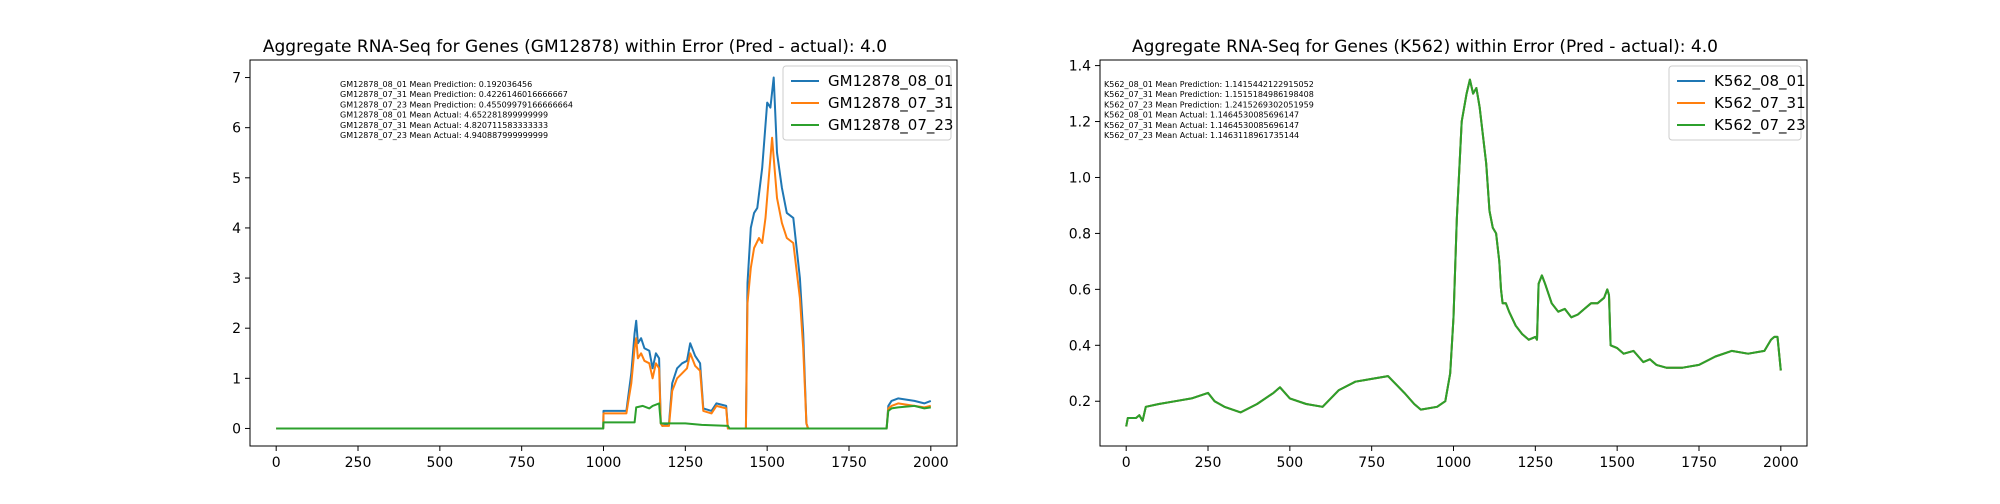  I want to click on legend: K562_08_01 K562_07_31 K562_07_23, so click(1737, 103).